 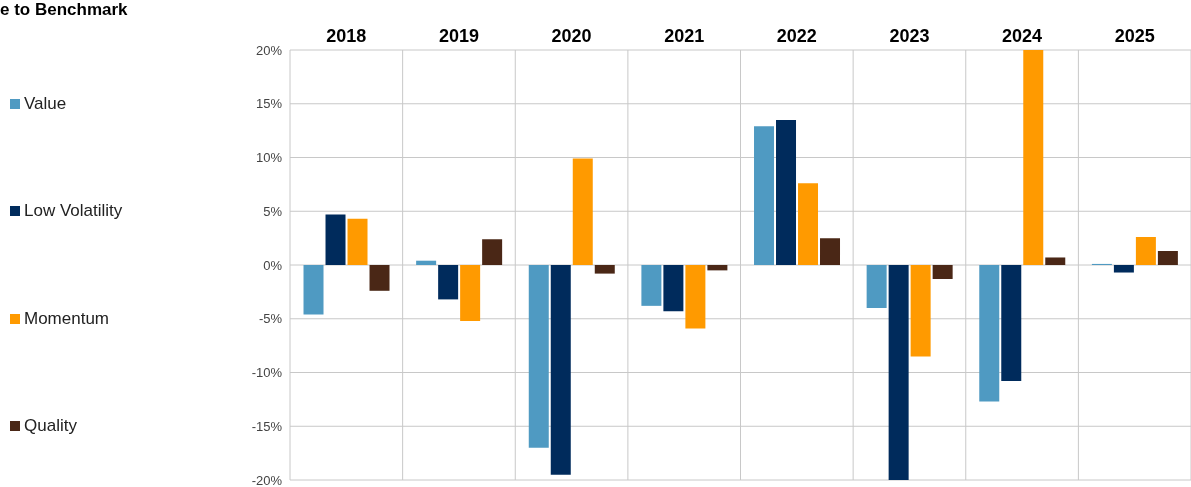 What do you see at coordinates (269, 50) in the screenshot?
I see `y-tick-label: 20%` at bounding box center [269, 50].